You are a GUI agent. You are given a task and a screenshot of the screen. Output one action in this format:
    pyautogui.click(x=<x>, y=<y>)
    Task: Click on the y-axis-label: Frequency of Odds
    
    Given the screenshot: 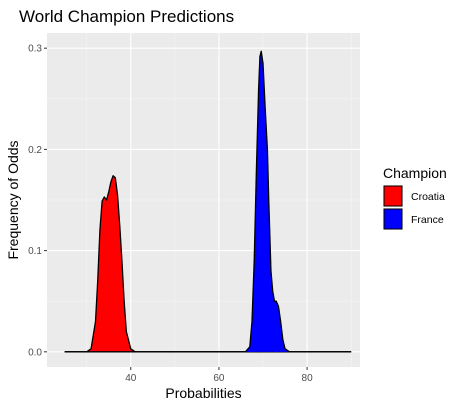 What is the action you would take?
    pyautogui.click(x=13, y=199)
    